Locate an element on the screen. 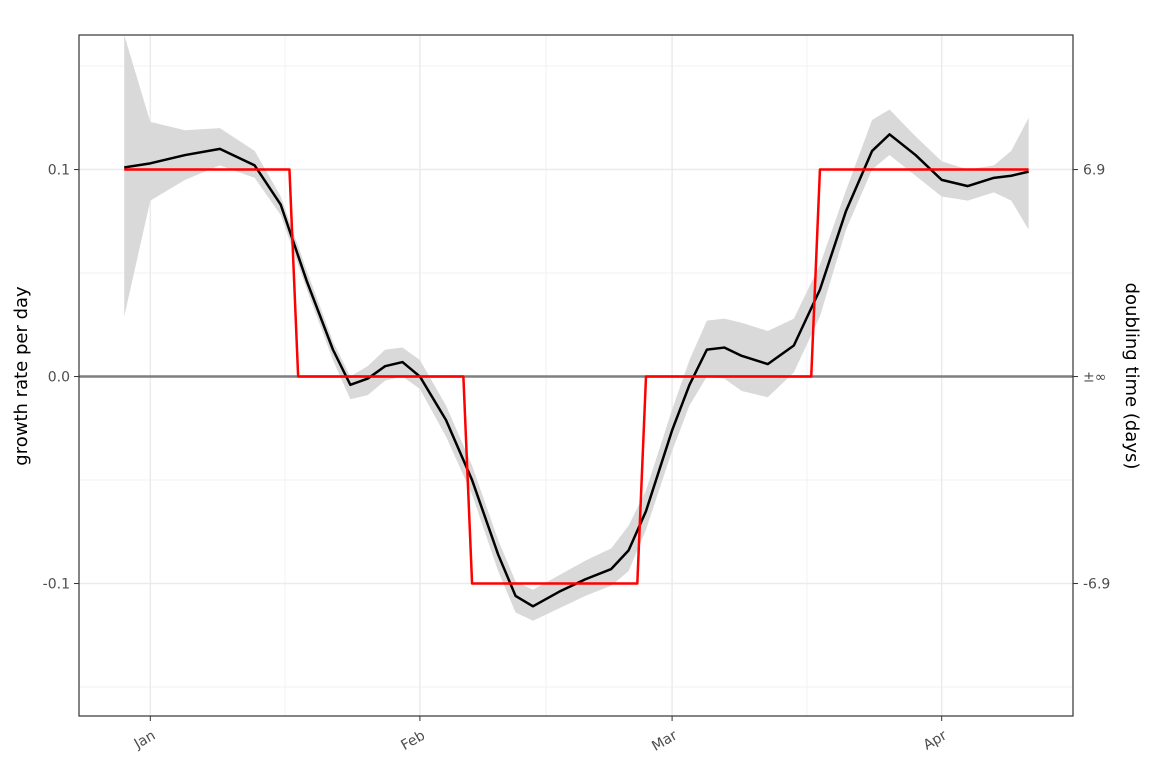  x-tick-label: Jan is located at coordinates (145, 740).